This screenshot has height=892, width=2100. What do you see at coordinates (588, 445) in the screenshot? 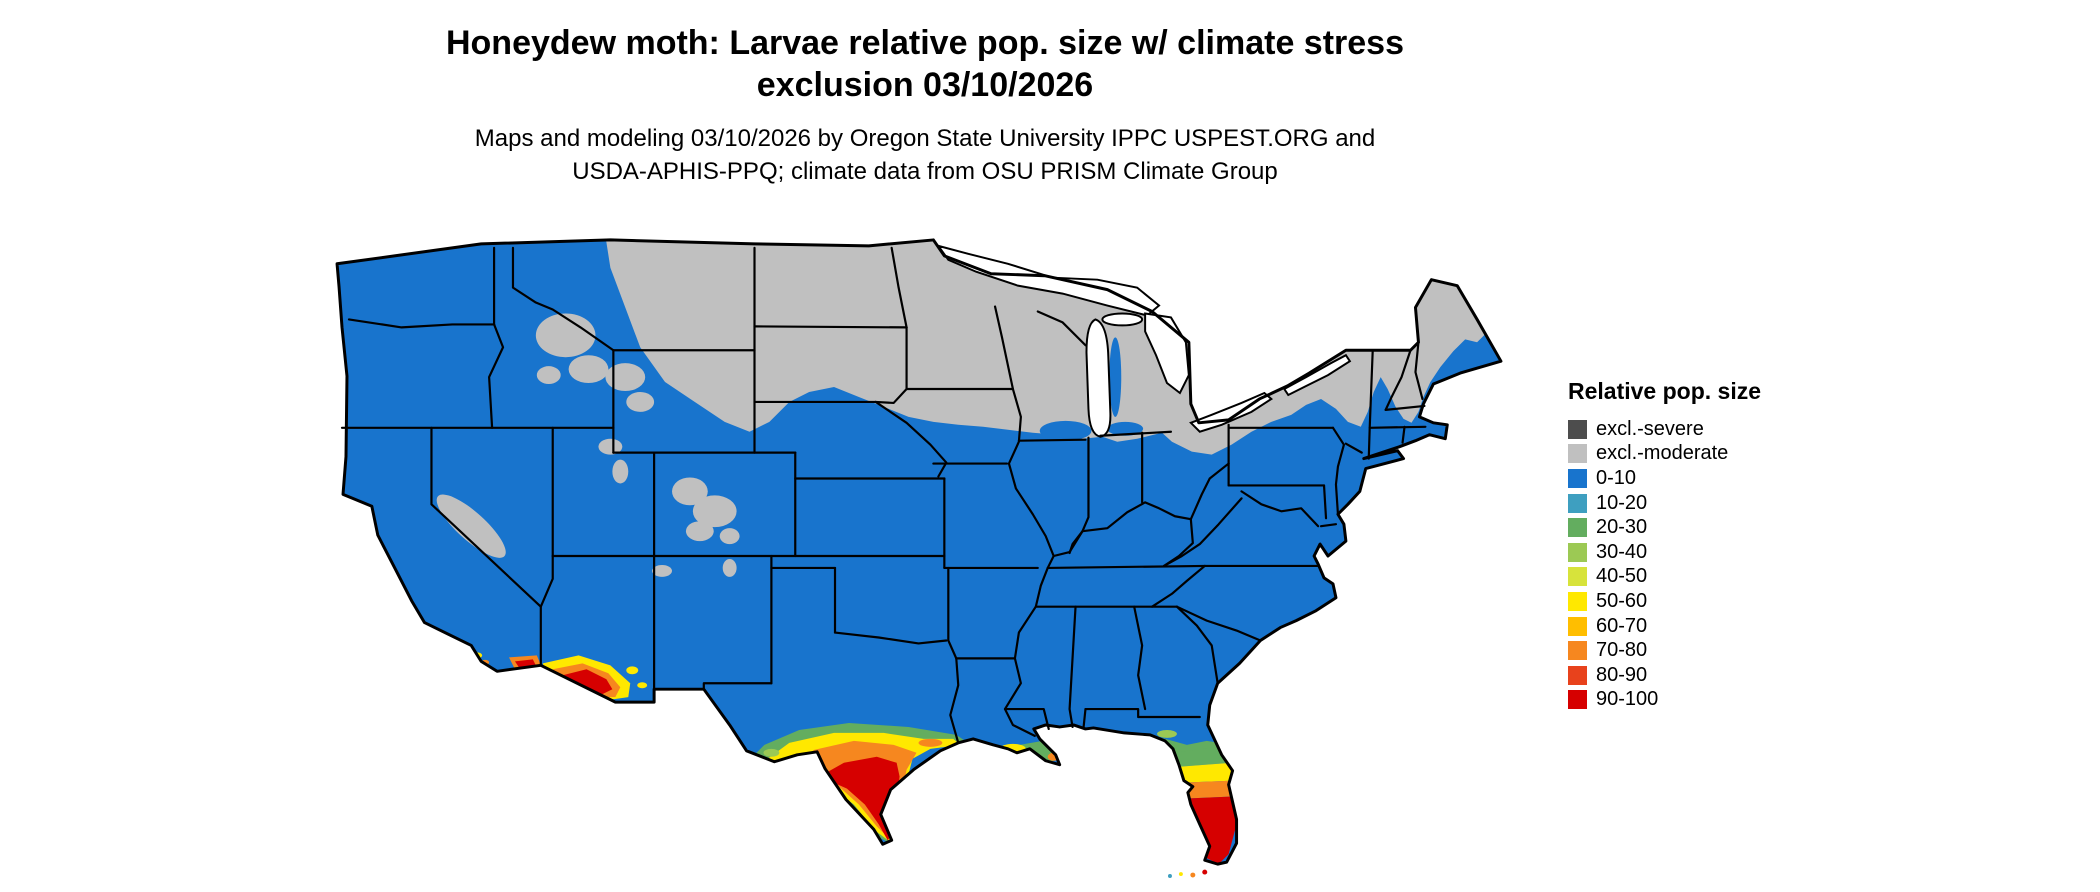
I see `region-mountain-exclusions` at bounding box center [588, 445].